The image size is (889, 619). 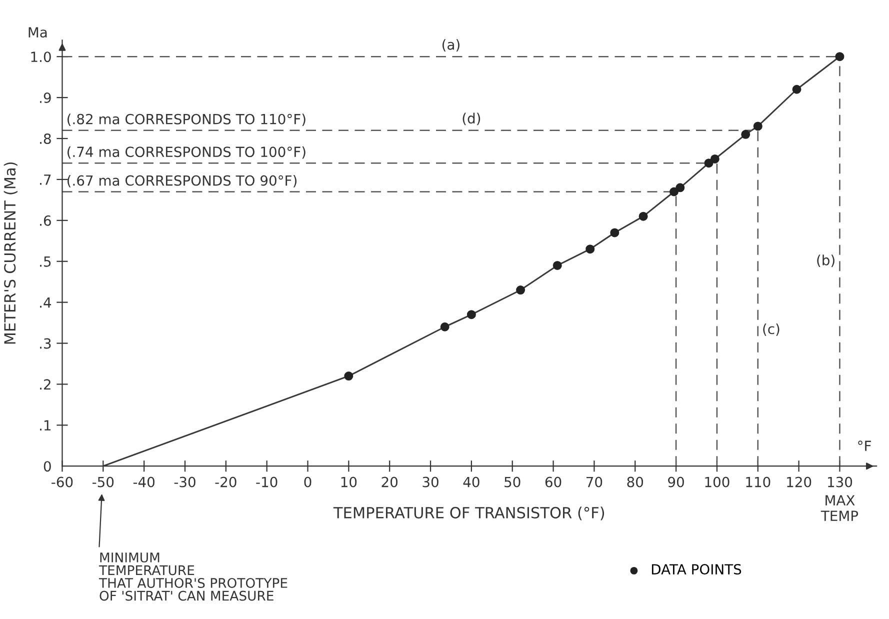 What do you see at coordinates (143, 482) in the screenshot?
I see `x-tick-label: -40` at bounding box center [143, 482].